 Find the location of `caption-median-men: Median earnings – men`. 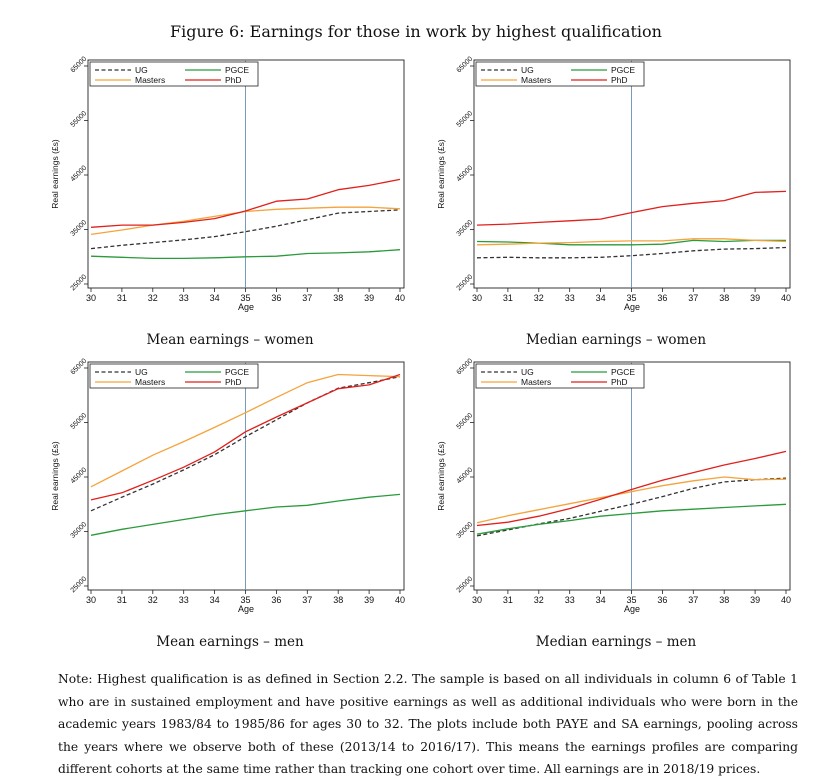

caption-median-men: Median earnings – men is located at coordinates (616, 642).